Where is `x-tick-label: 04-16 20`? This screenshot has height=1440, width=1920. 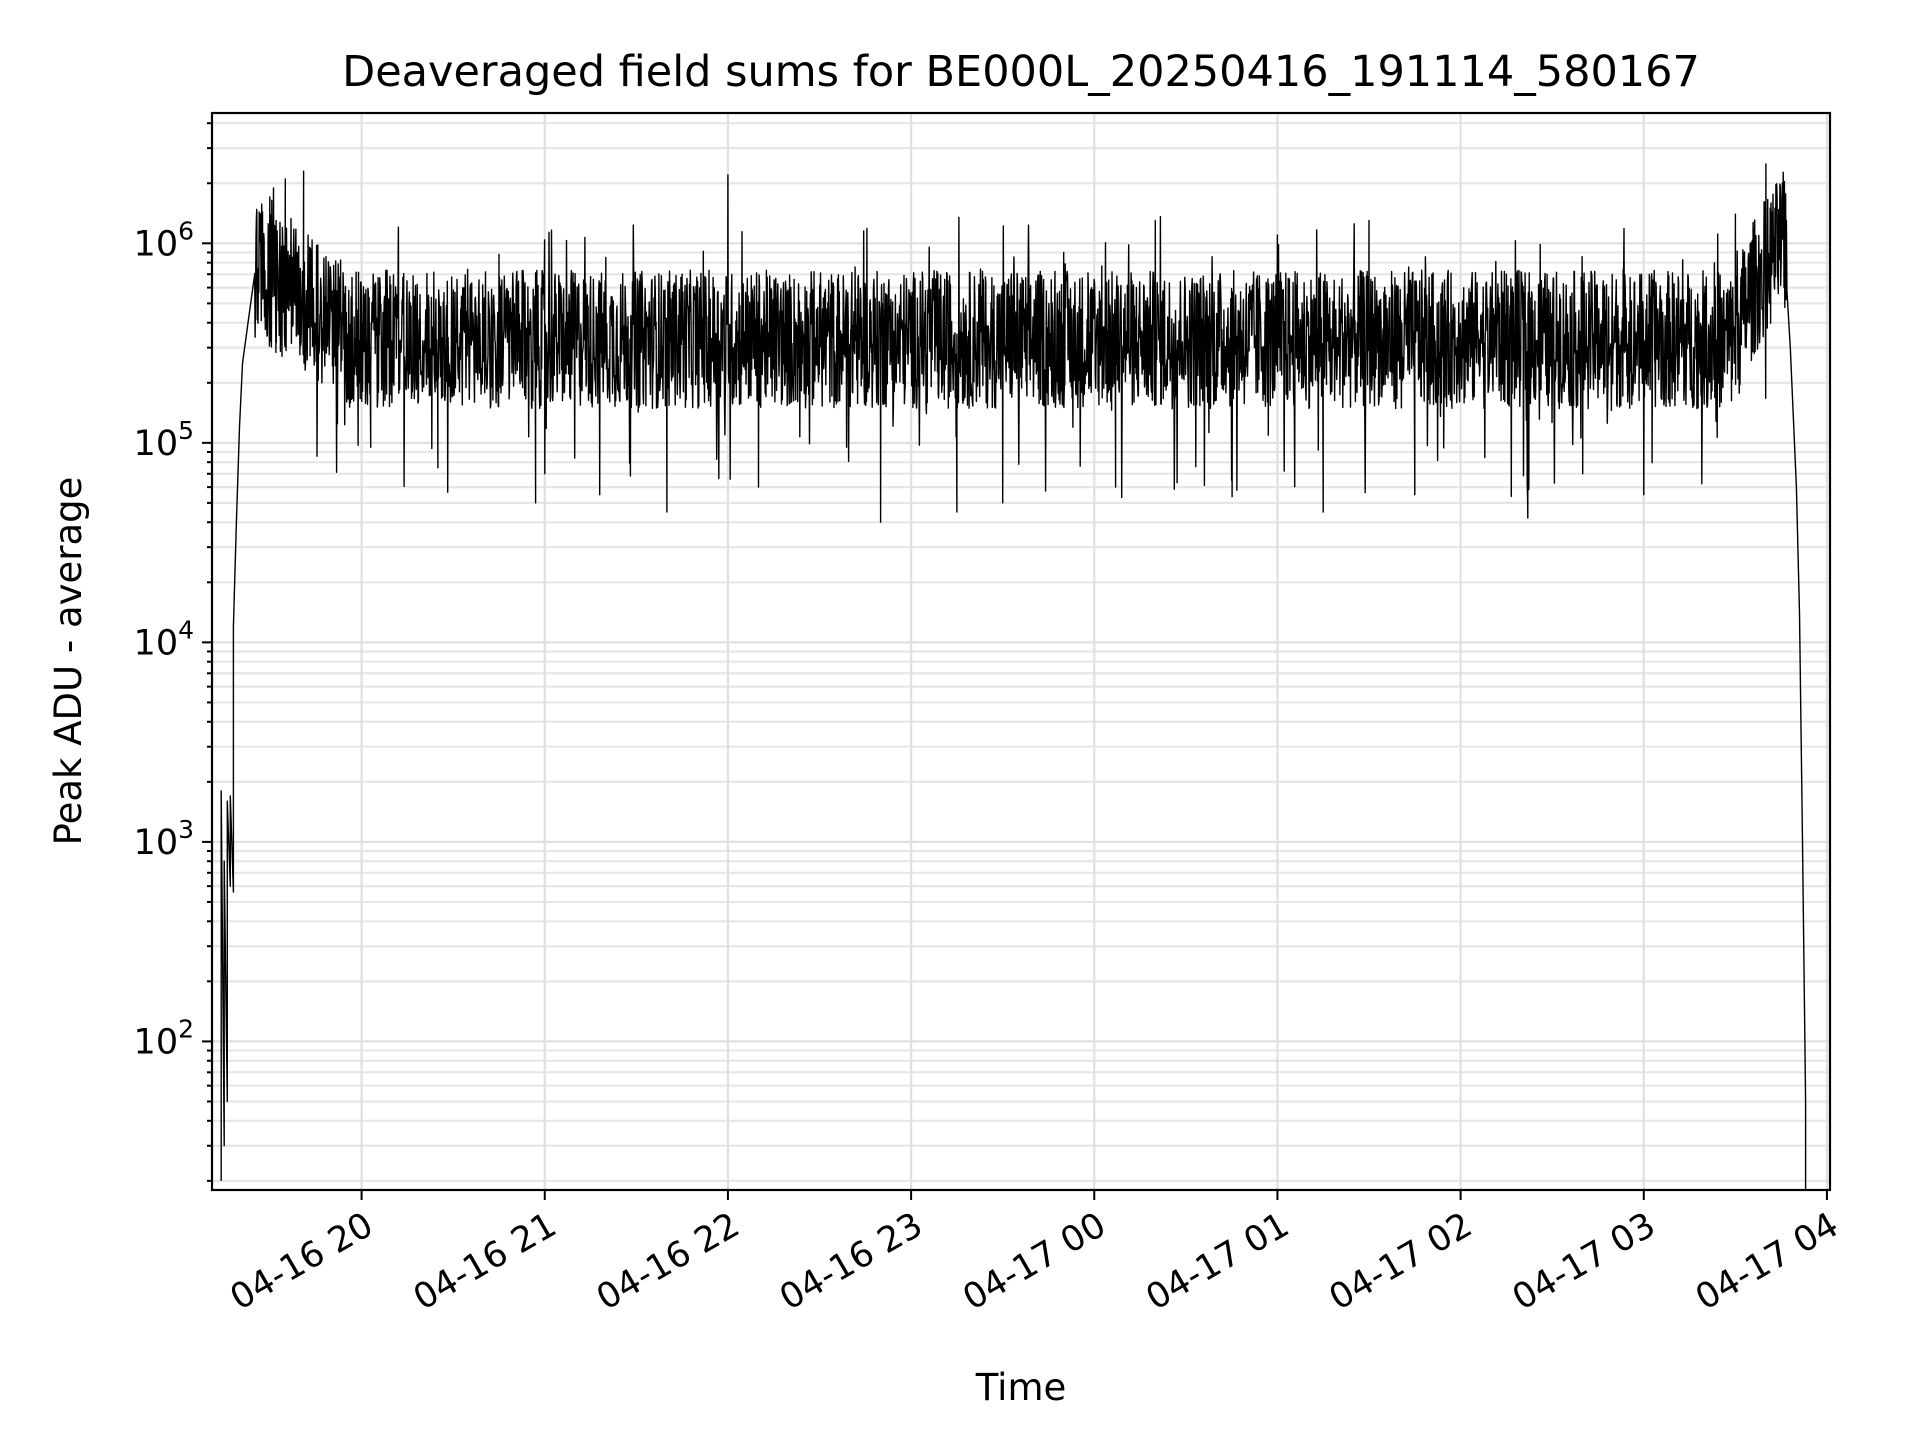
x-tick-label: 04-16 20 is located at coordinates (302, 1261).